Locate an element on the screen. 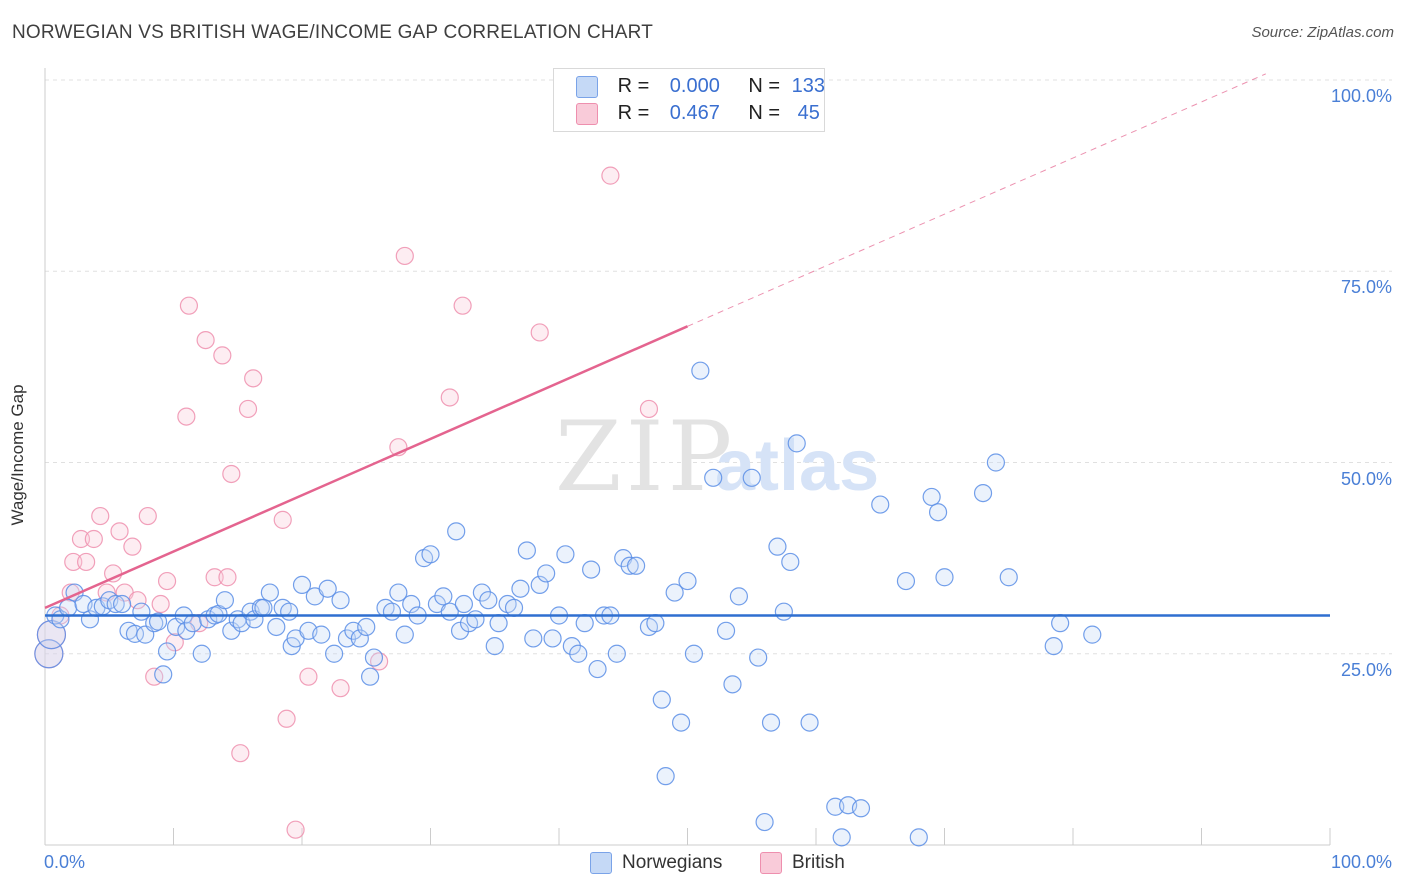 The width and height of the screenshot is (1406, 892). y-tick-label: 100.0% is located at coordinates (1361, 96).